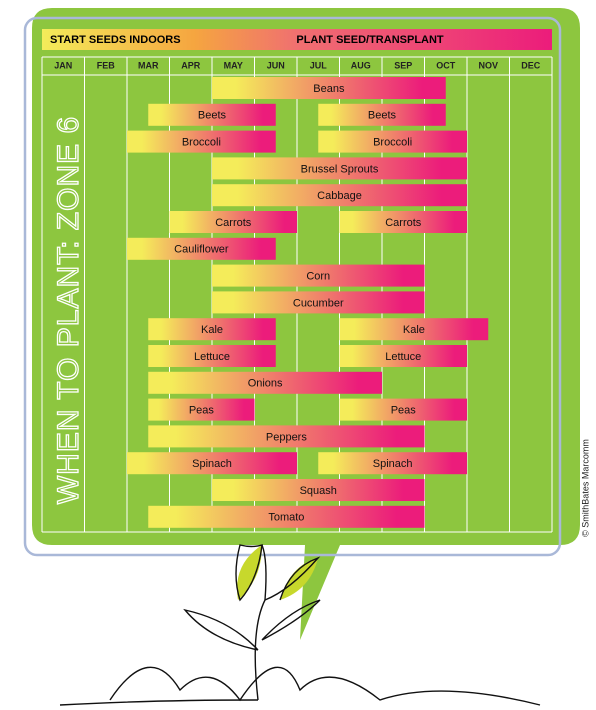 The height and width of the screenshot is (710, 596). I want to click on bar-label: Cabbage, so click(339, 196).